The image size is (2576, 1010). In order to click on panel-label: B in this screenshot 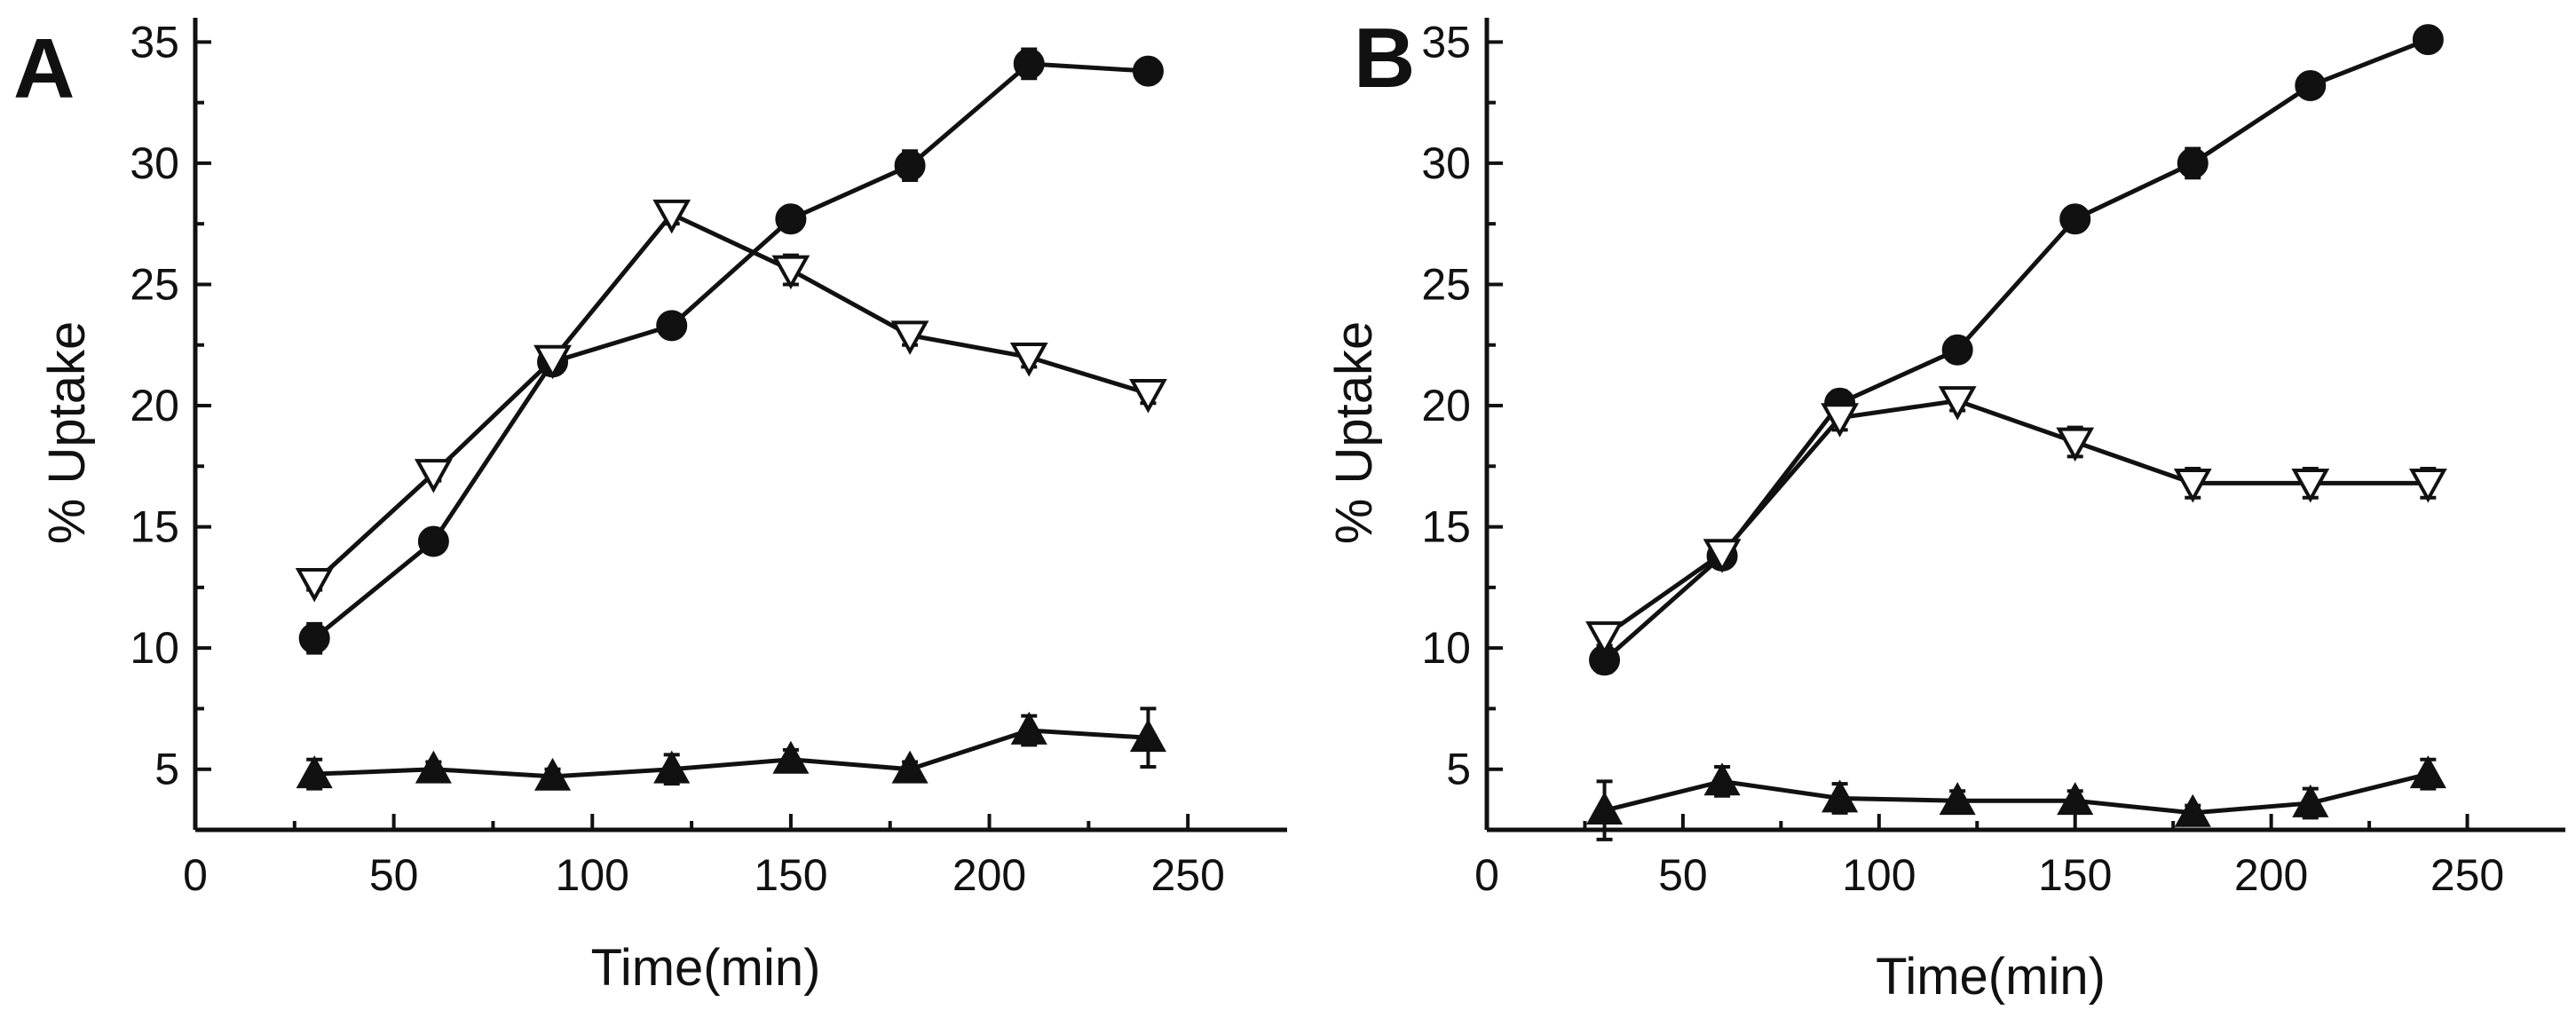, I will do `click(1384, 58)`.